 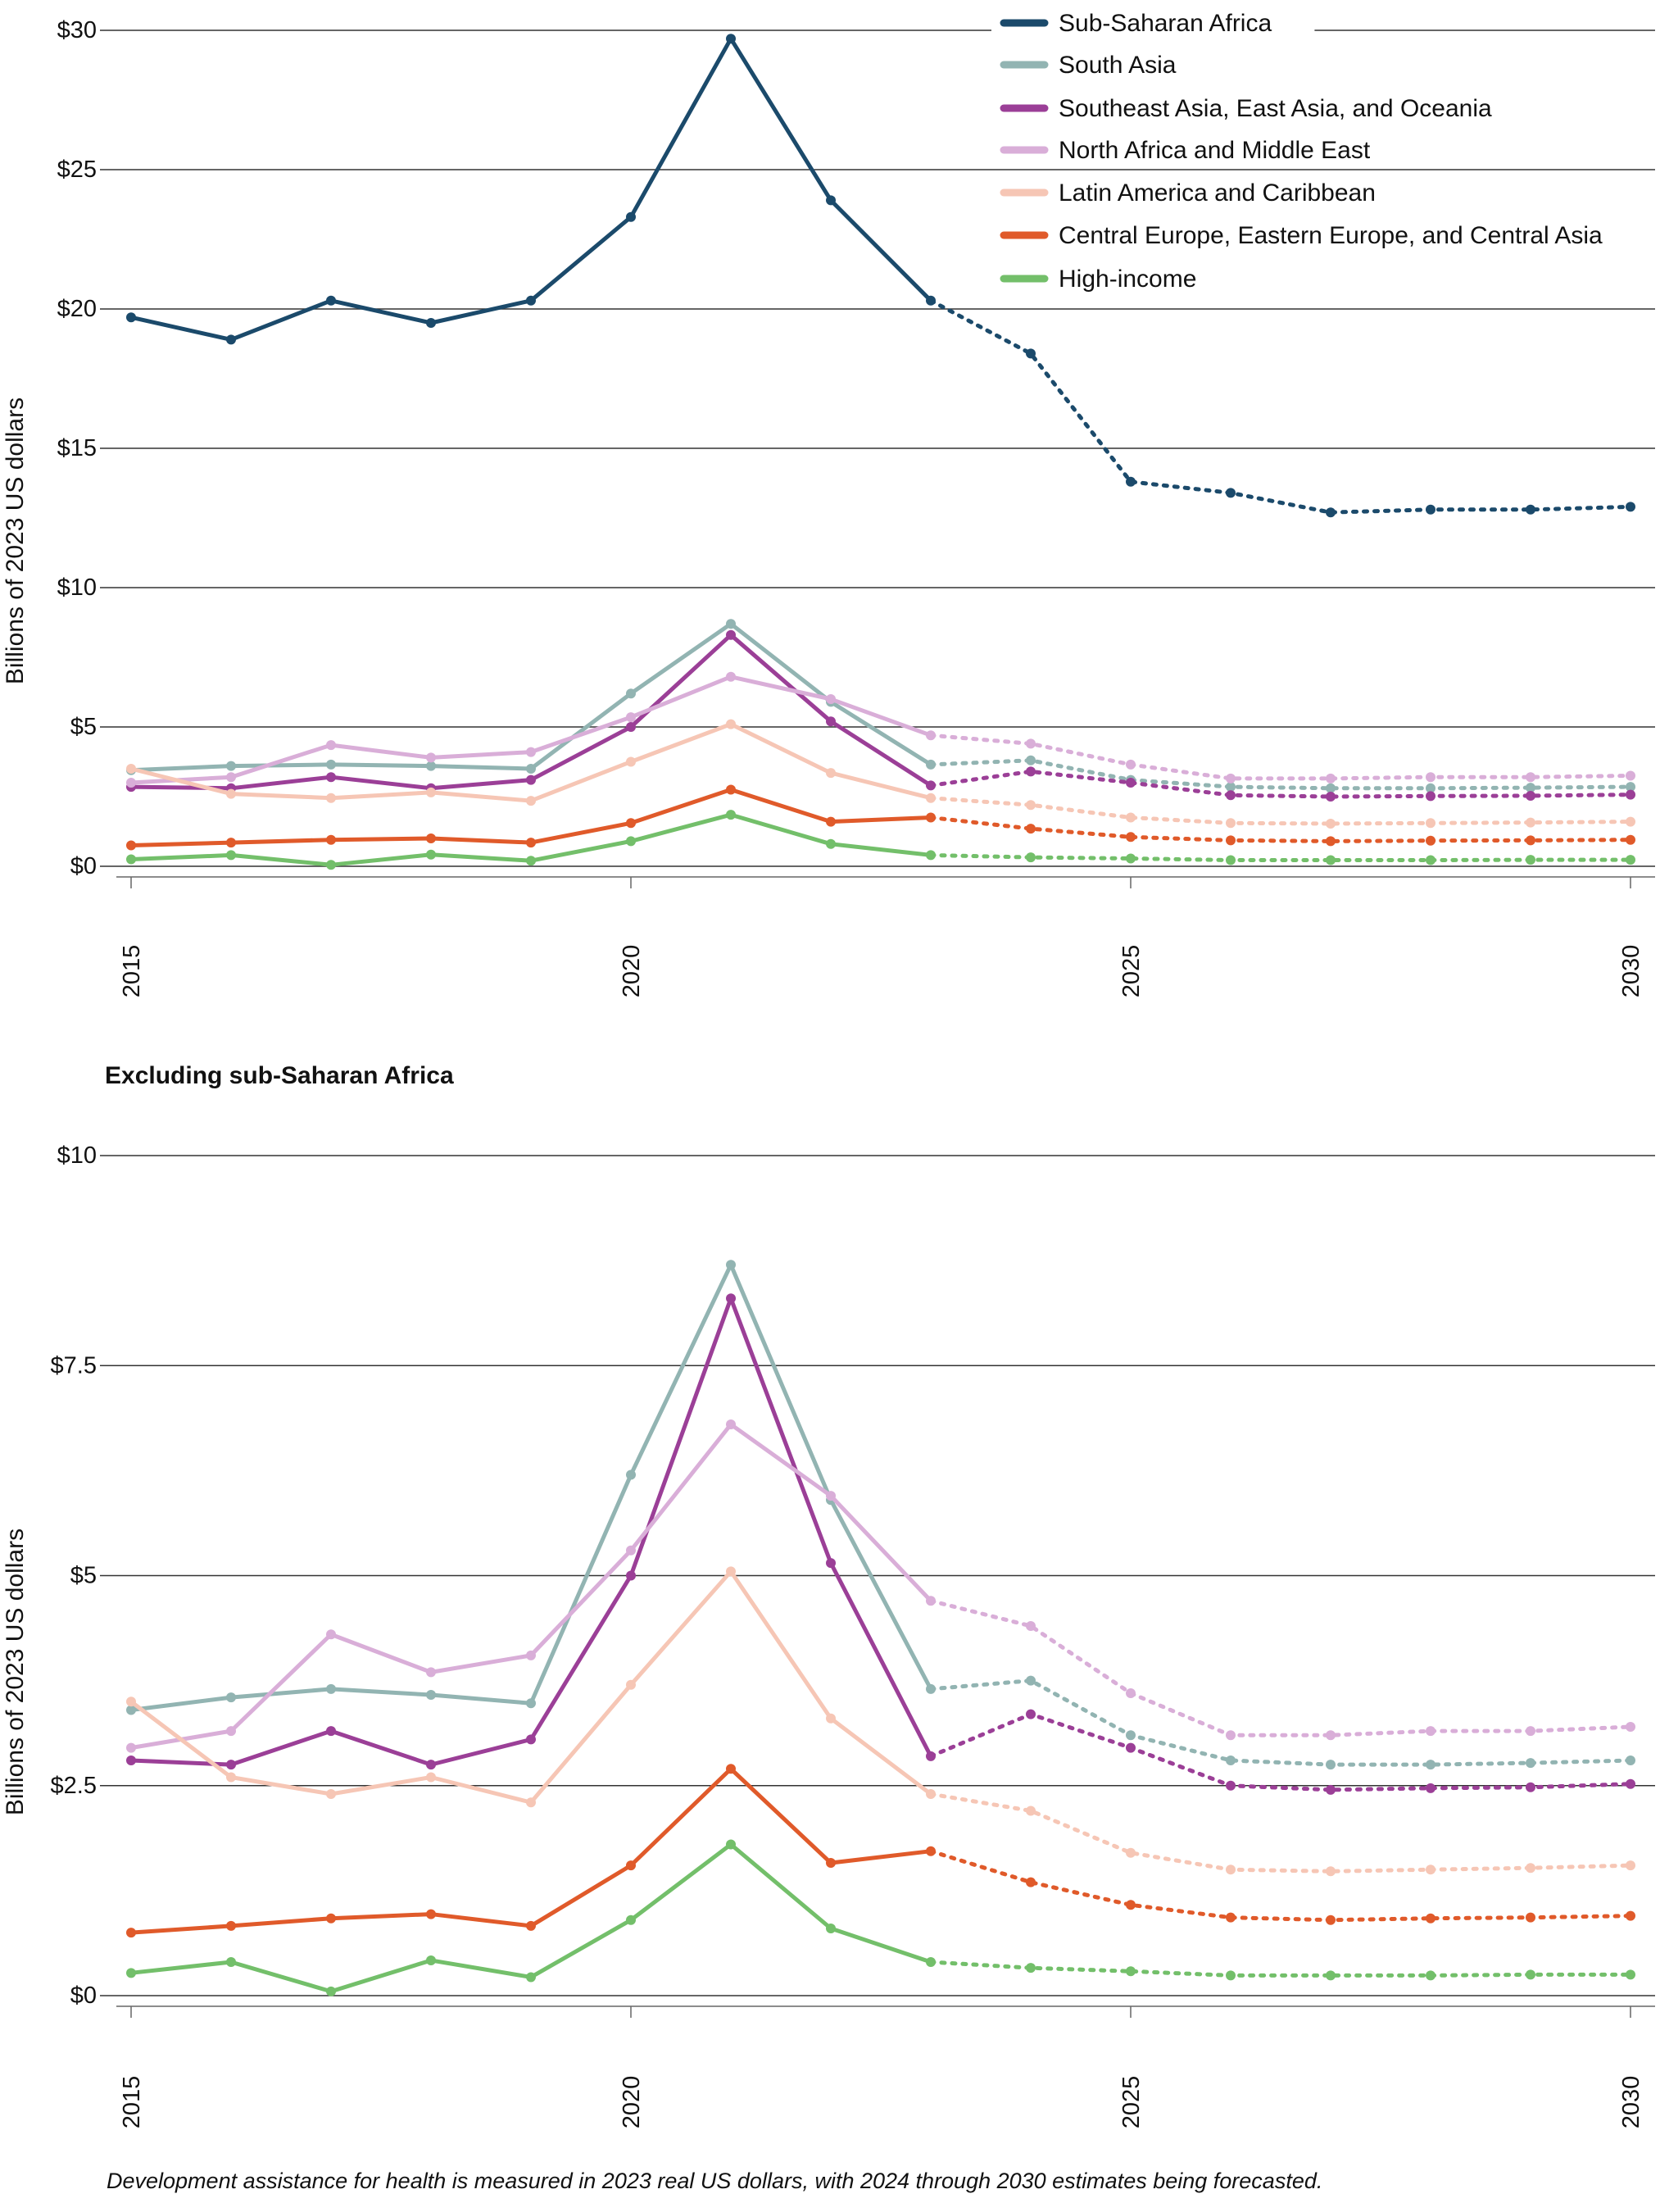 I want to click on legend-item-southeast-asia-east-asia-and-oceania: Southeast Asia, East Asia, and Oceania, so click(x=1282, y=107).